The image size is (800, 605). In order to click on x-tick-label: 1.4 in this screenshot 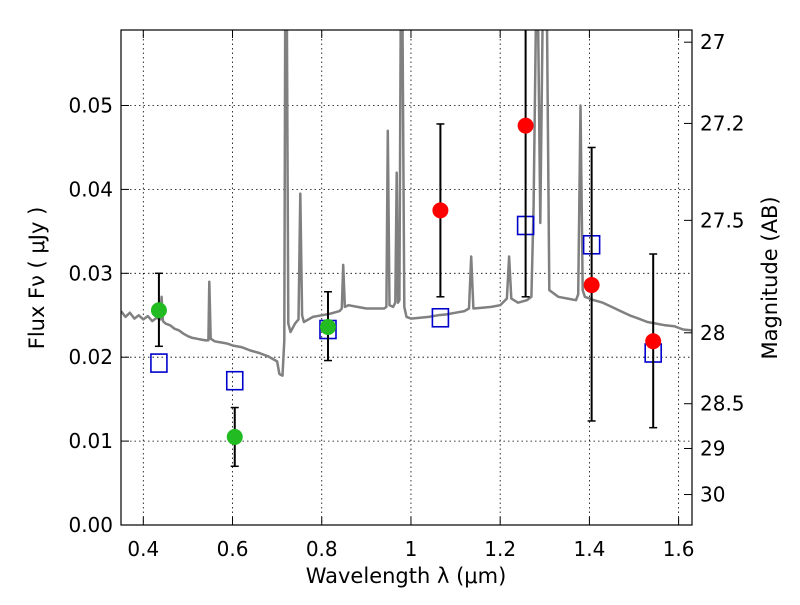, I will do `click(589, 549)`.